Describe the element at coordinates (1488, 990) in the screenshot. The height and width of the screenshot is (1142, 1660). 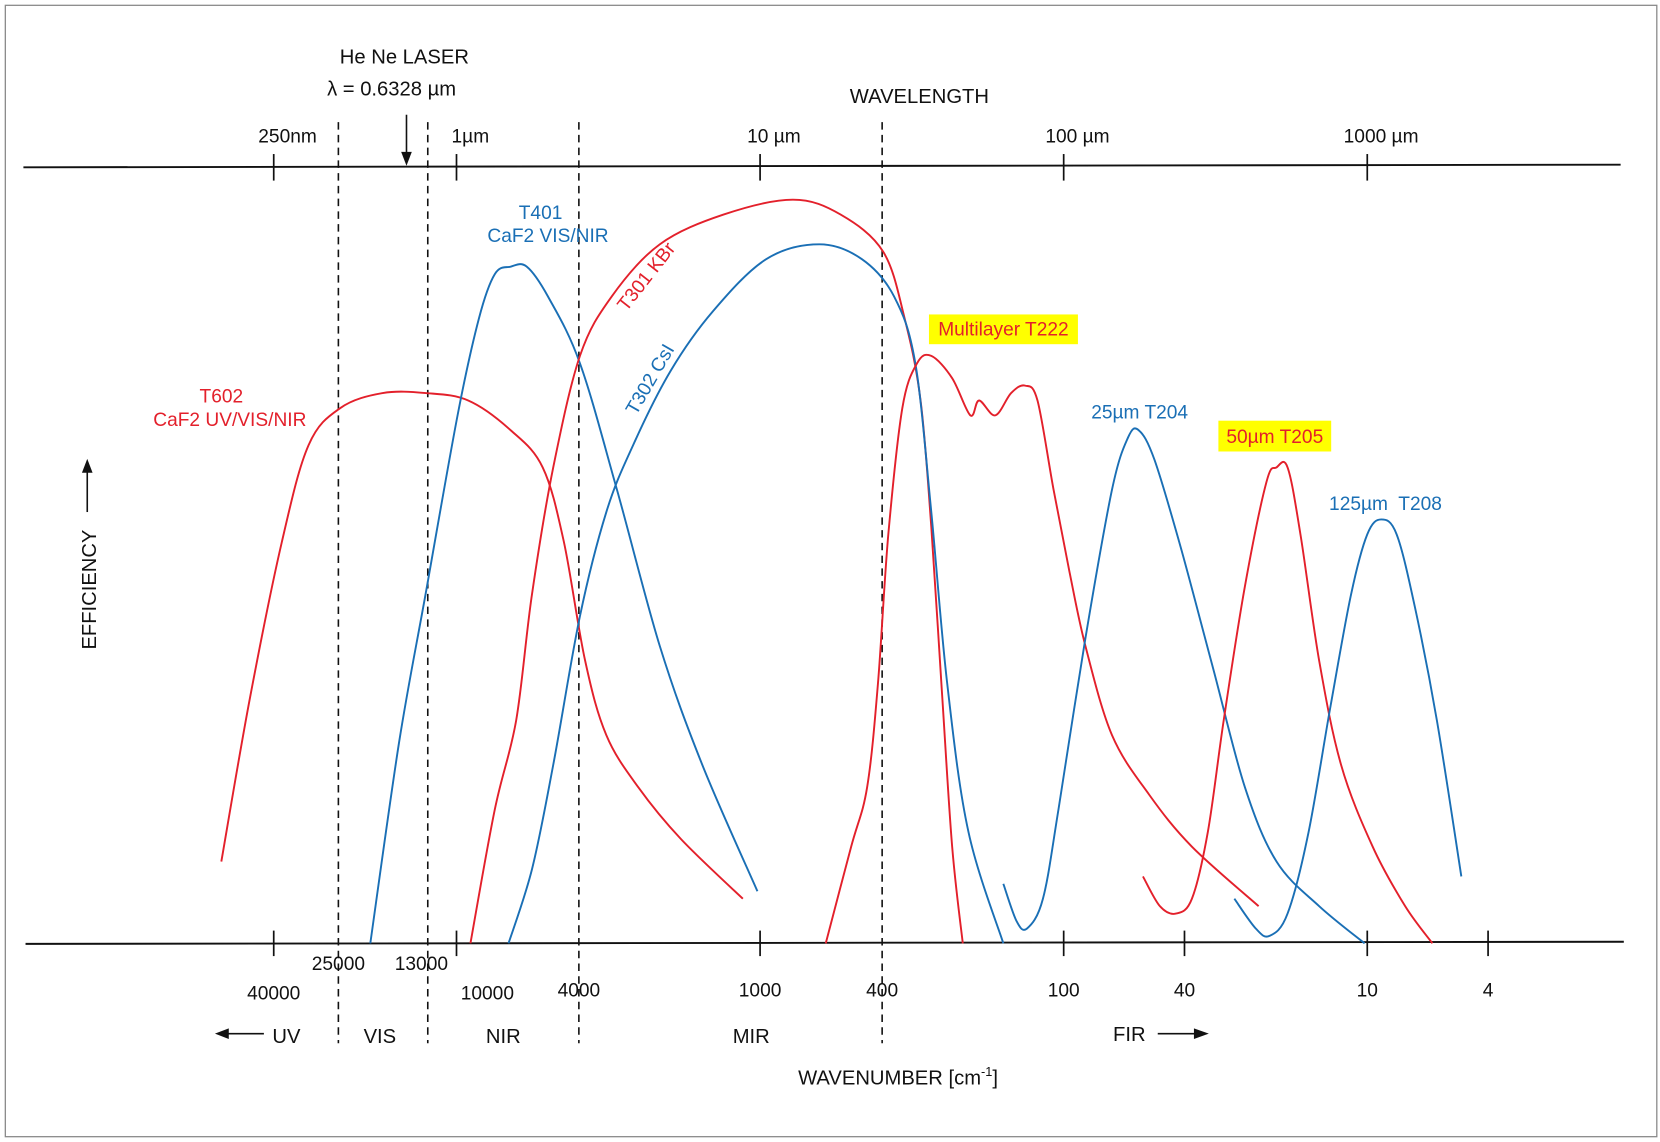
I see `bottom-tick-label: 4` at that location.